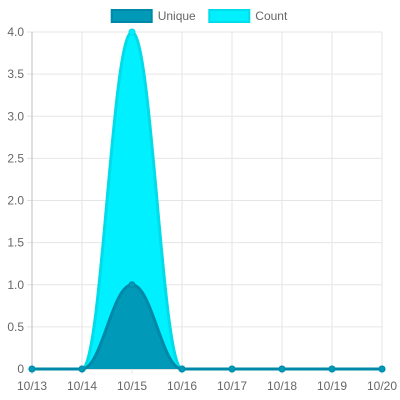 This screenshot has width=400, height=400. I want to click on x-axis-ticks: 10/13 10/14 10/15 10/16 10/17 10/18 10/19 10/20, so click(207, 386).